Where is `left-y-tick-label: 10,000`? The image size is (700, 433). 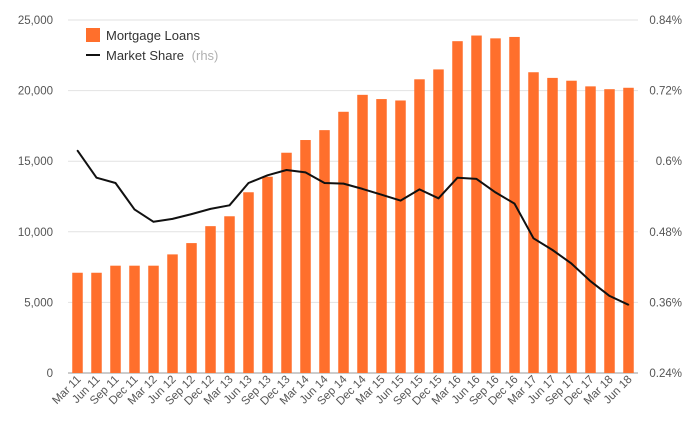
left-y-tick-label: 10,000 is located at coordinates (35, 233).